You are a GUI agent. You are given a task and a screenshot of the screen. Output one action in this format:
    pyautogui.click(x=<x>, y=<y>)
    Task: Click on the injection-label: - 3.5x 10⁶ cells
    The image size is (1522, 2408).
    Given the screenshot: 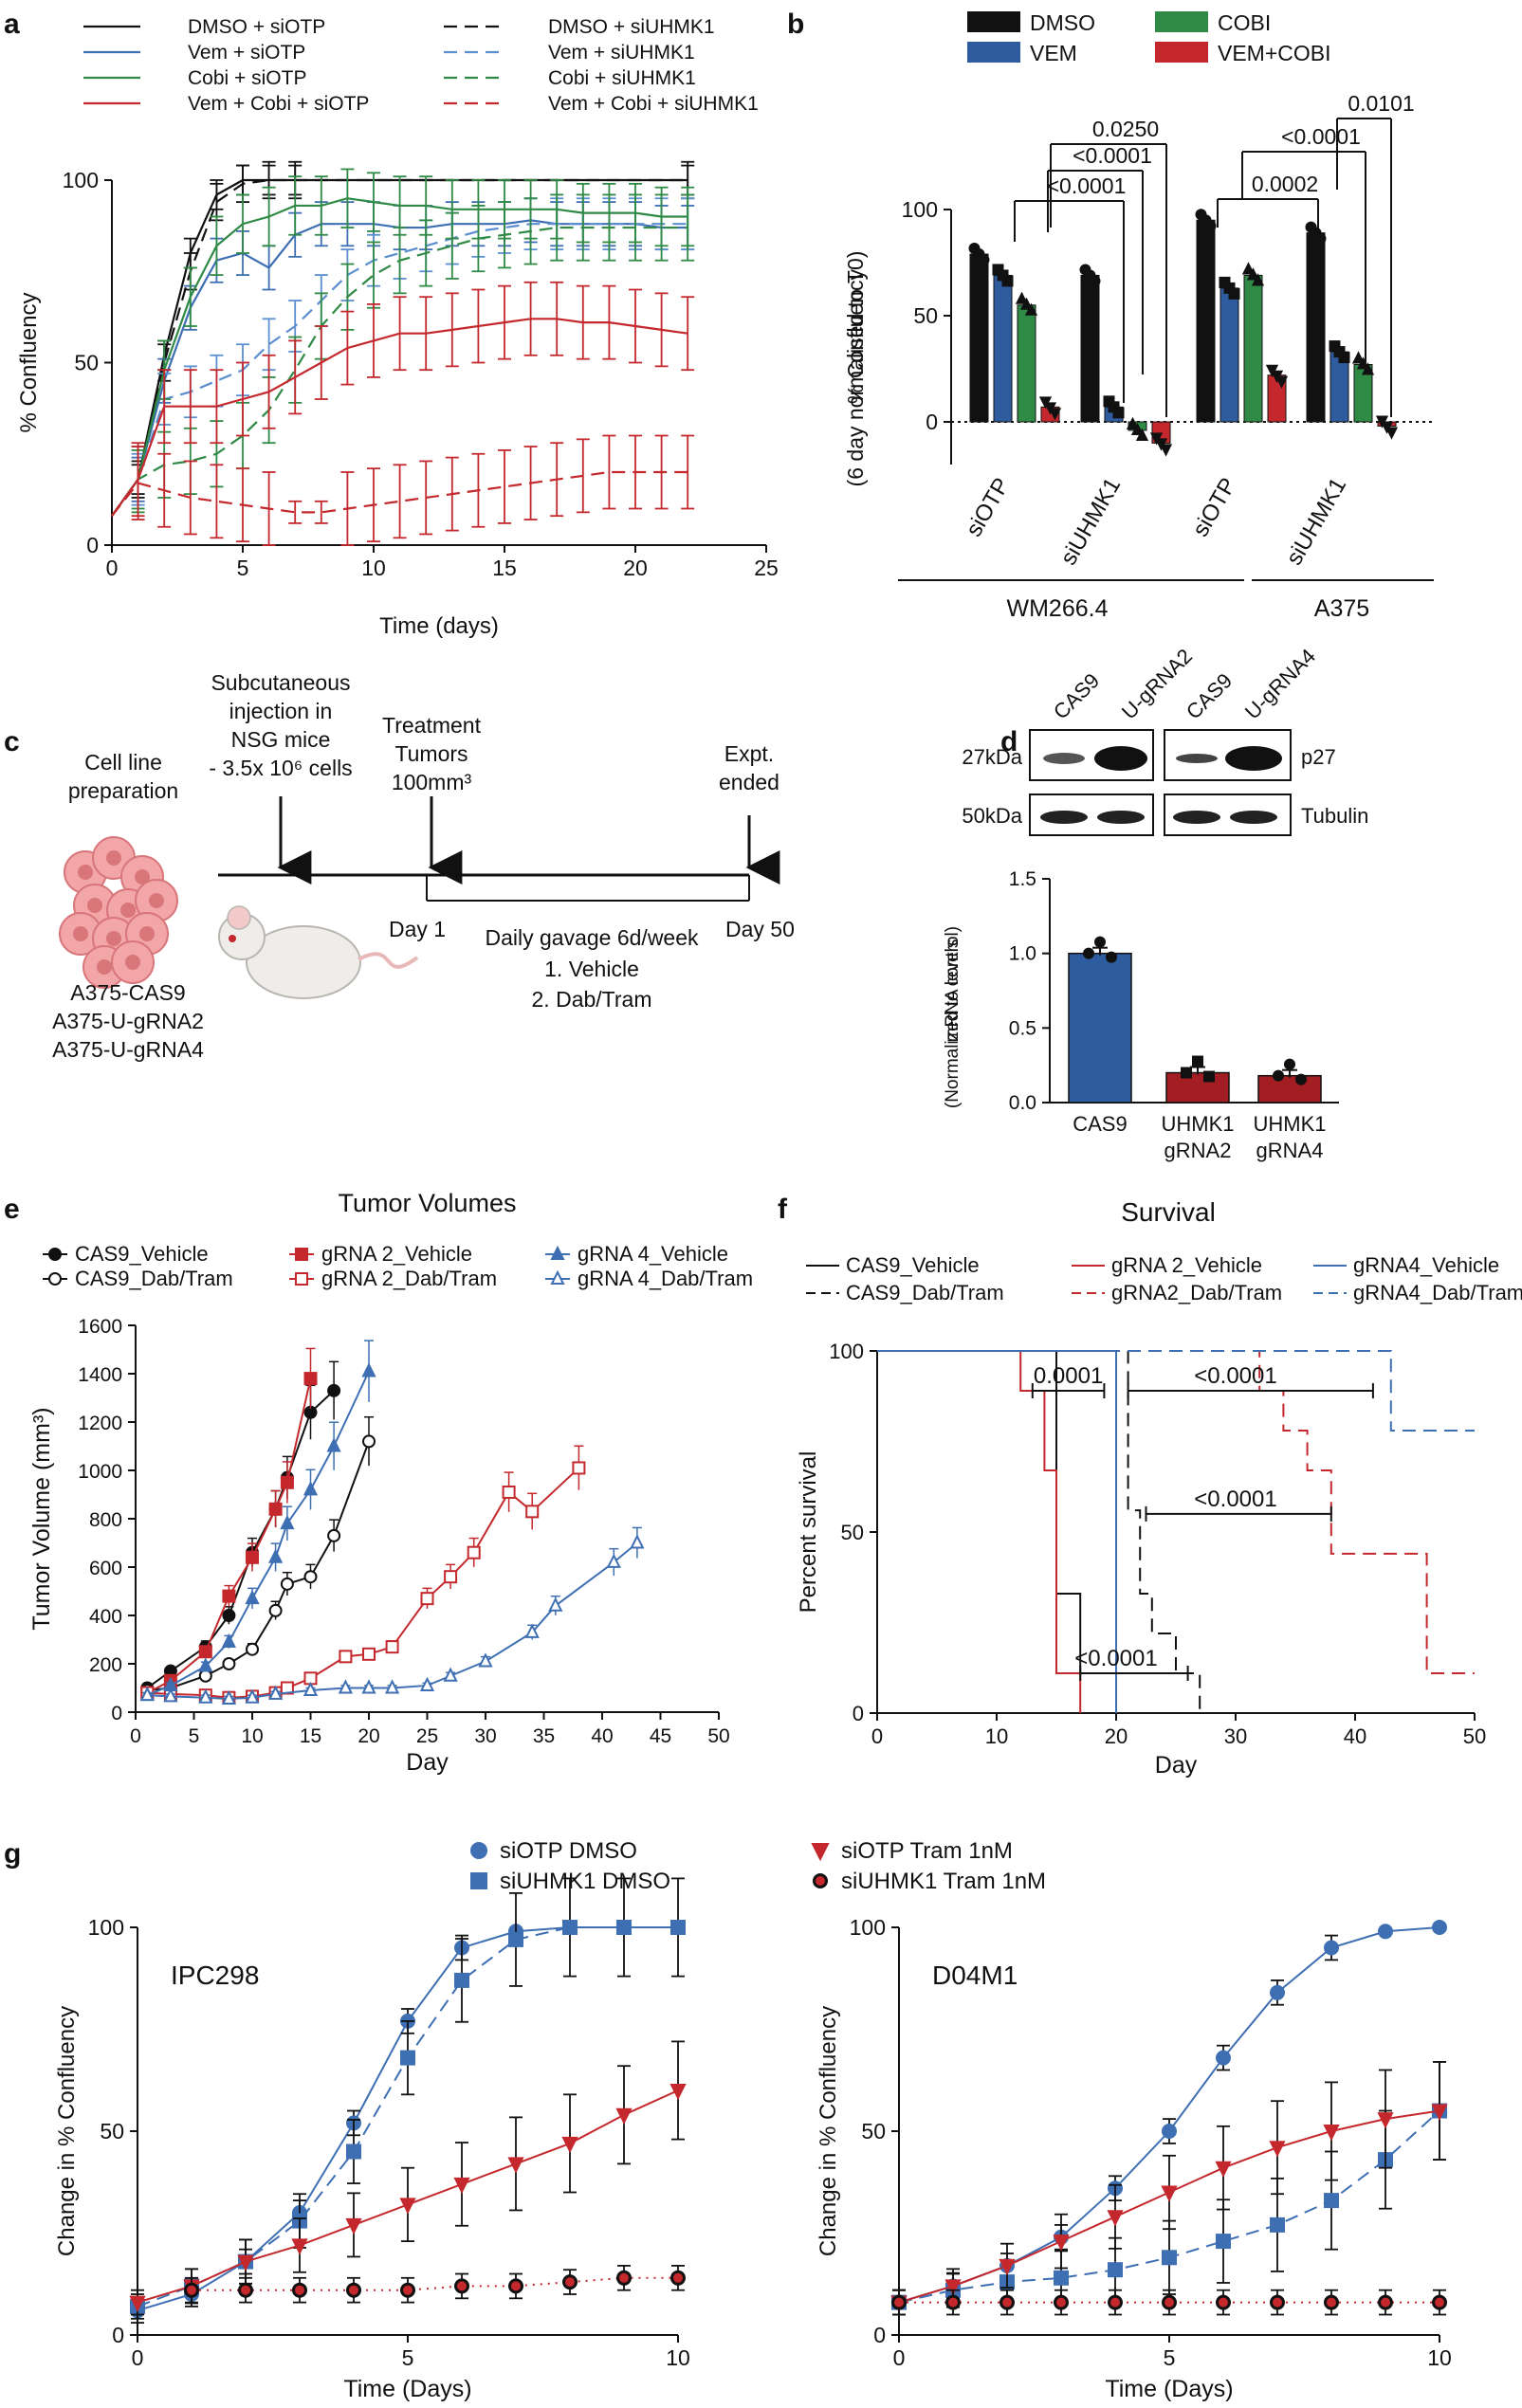 What is the action you would take?
    pyautogui.click(x=280, y=768)
    